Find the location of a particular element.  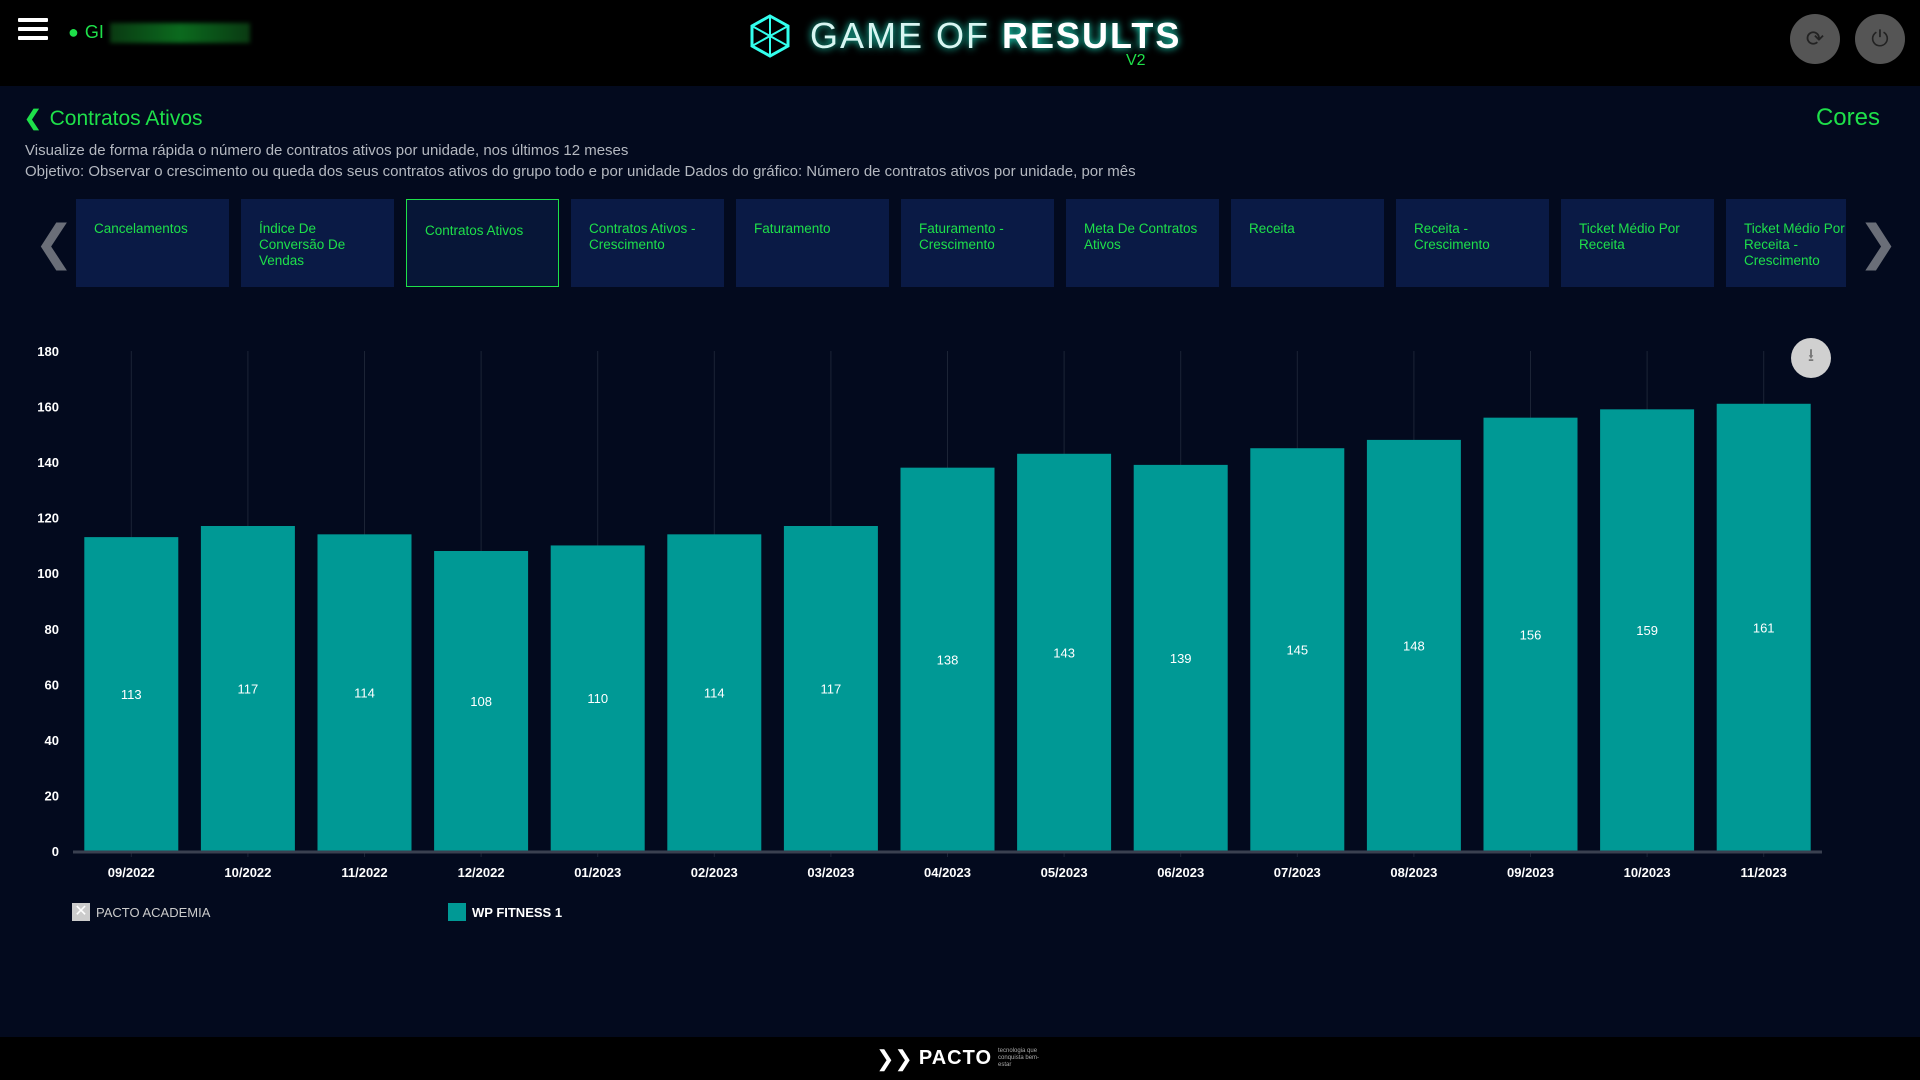

refresh-icon: ⟳ is located at coordinates (1815, 38).